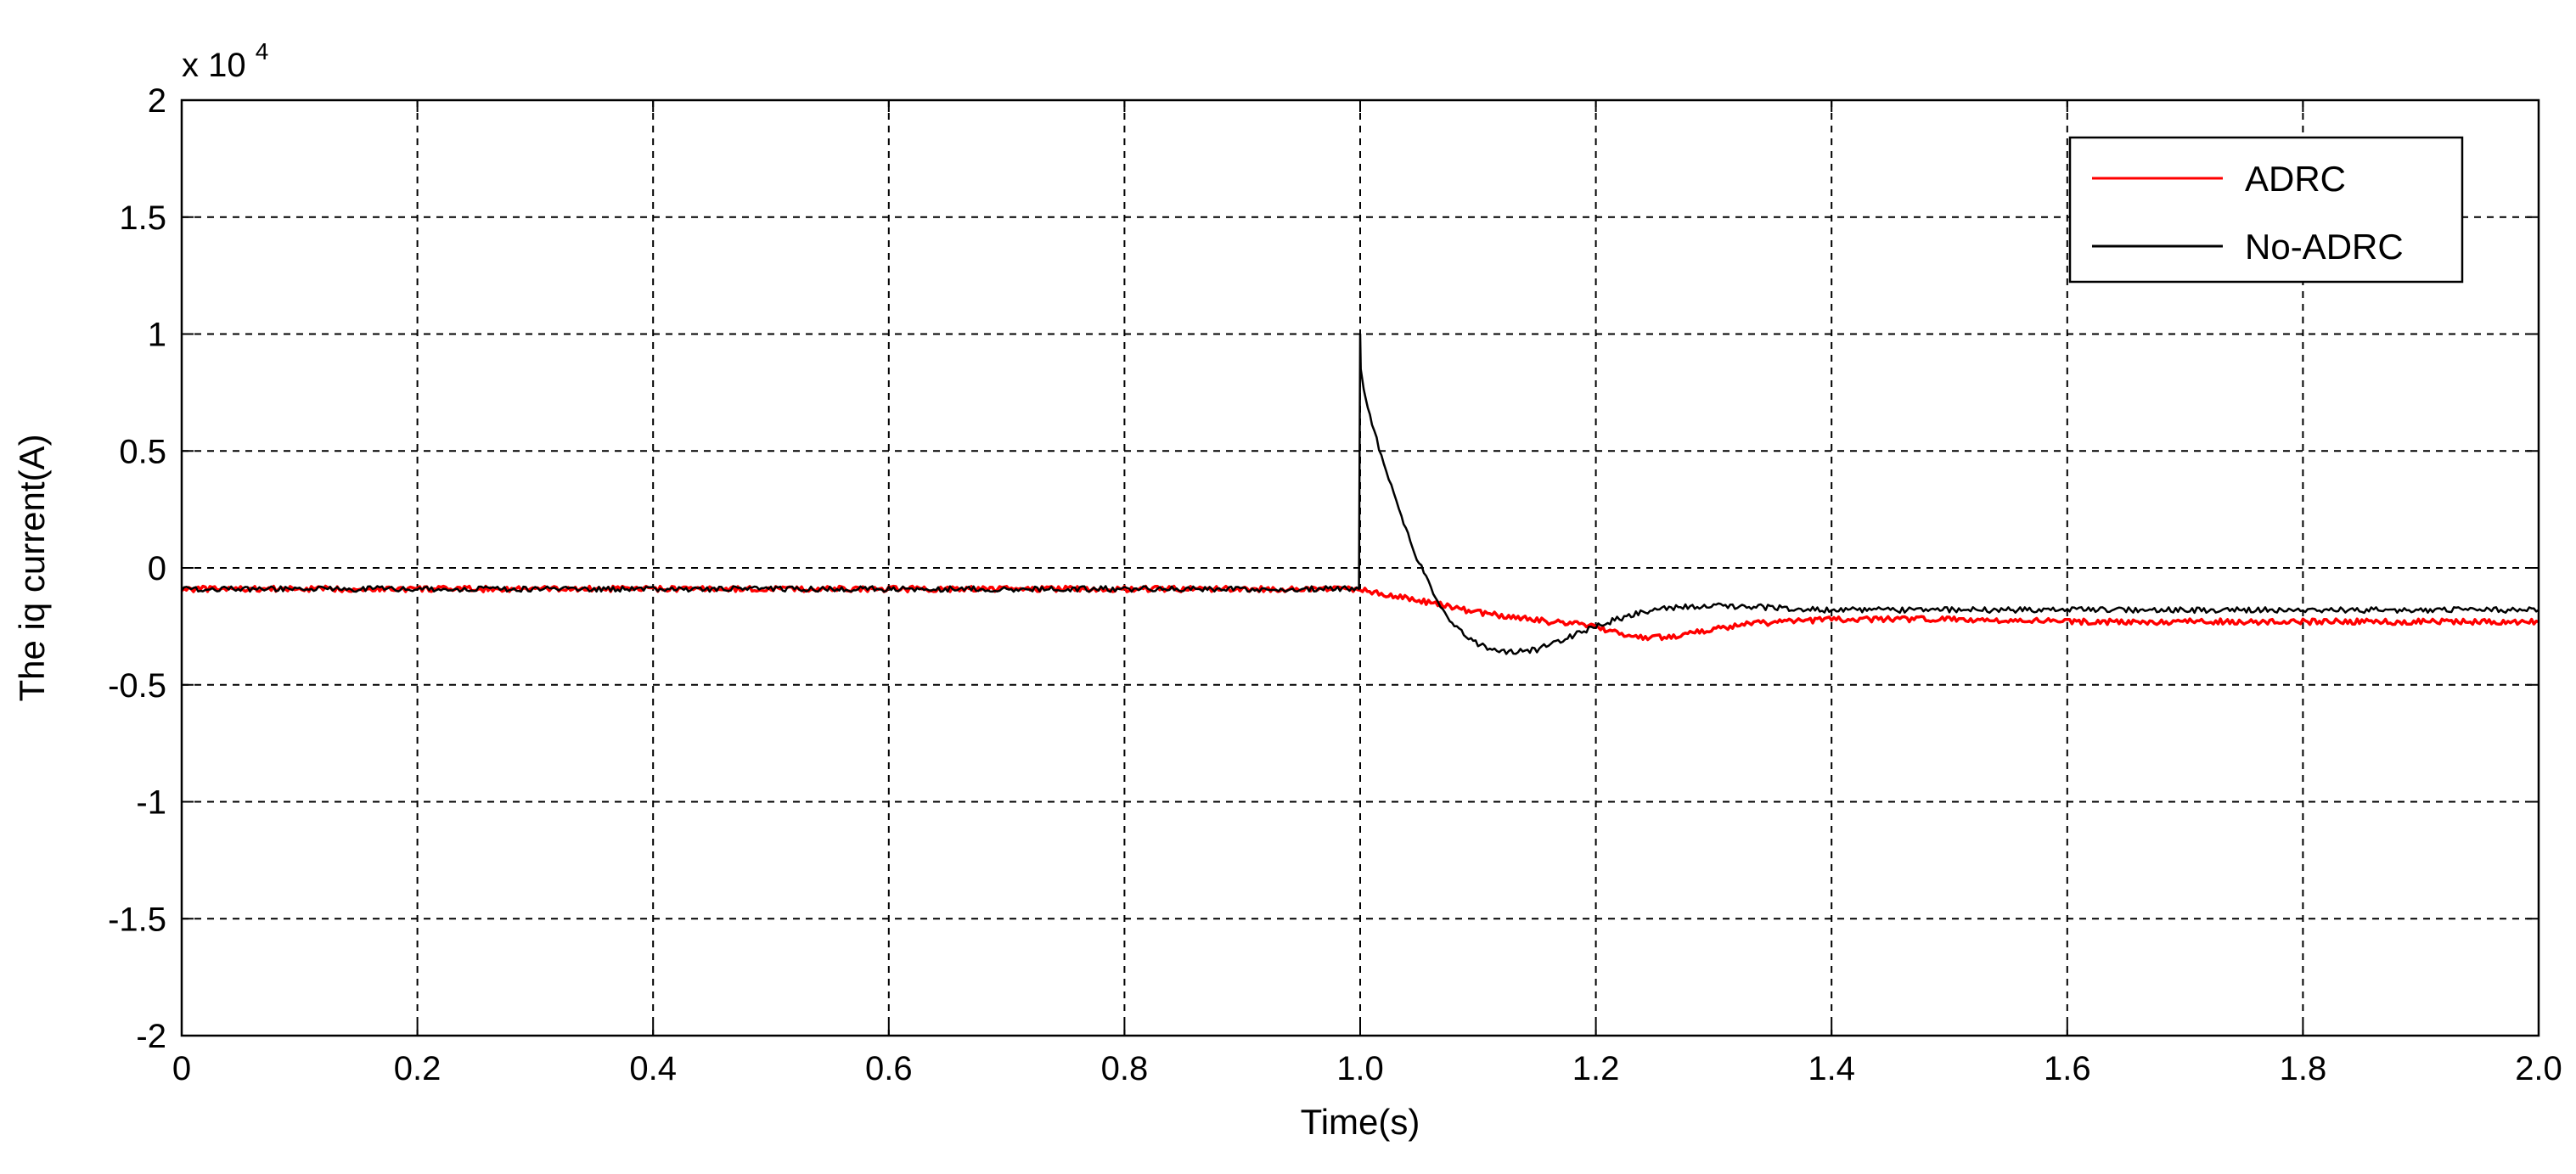  I want to click on y-tick-label: 1, so click(157, 335).